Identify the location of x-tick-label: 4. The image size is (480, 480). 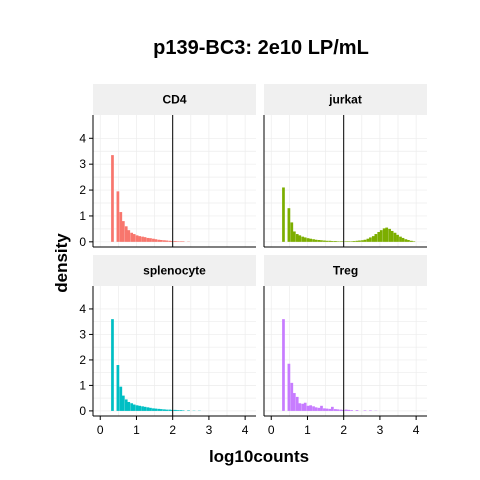
(245, 430).